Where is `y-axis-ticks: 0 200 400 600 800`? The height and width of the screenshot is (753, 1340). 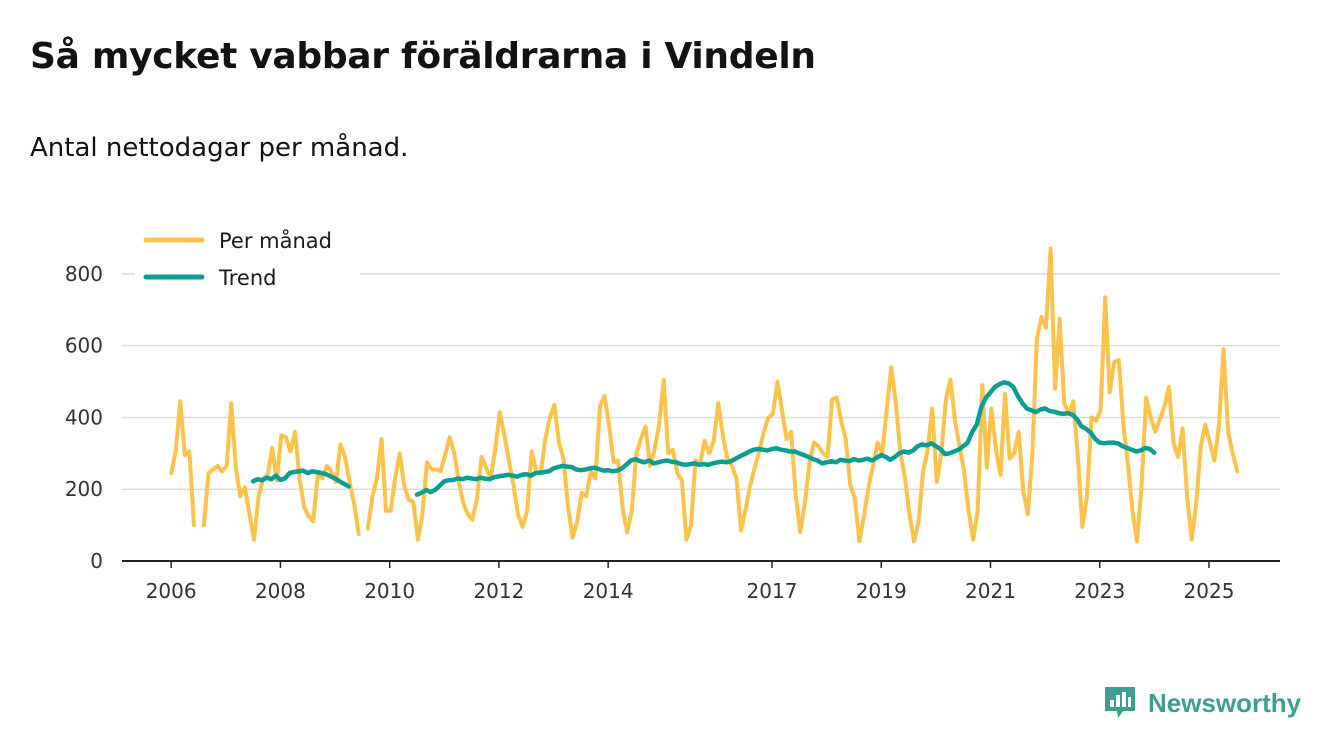
y-axis-ticks: 0 200 400 600 800 is located at coordinates (84, 417).